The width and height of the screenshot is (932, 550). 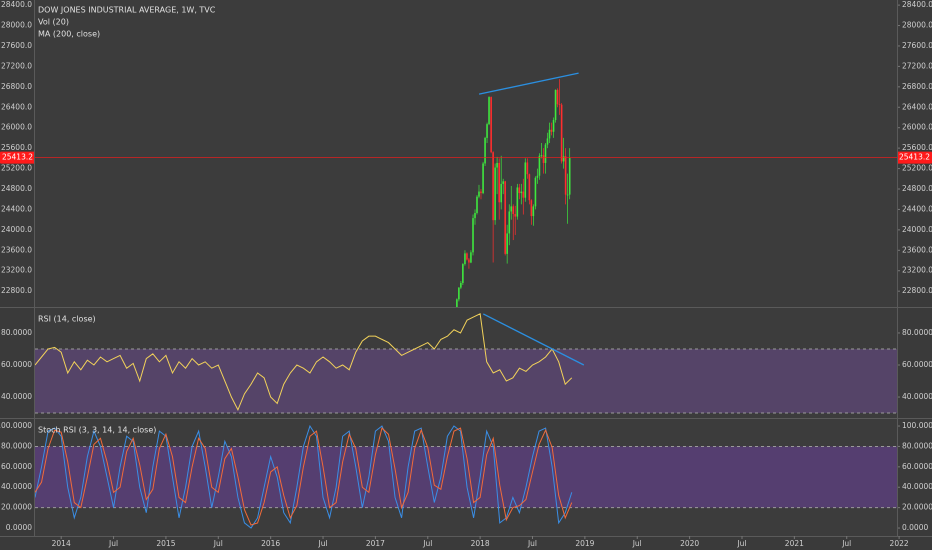 What do you see at coordinates (917, 127) in the screenshot?
I see `y-tick-label: 26000.0` at bounding box center [917, 127].